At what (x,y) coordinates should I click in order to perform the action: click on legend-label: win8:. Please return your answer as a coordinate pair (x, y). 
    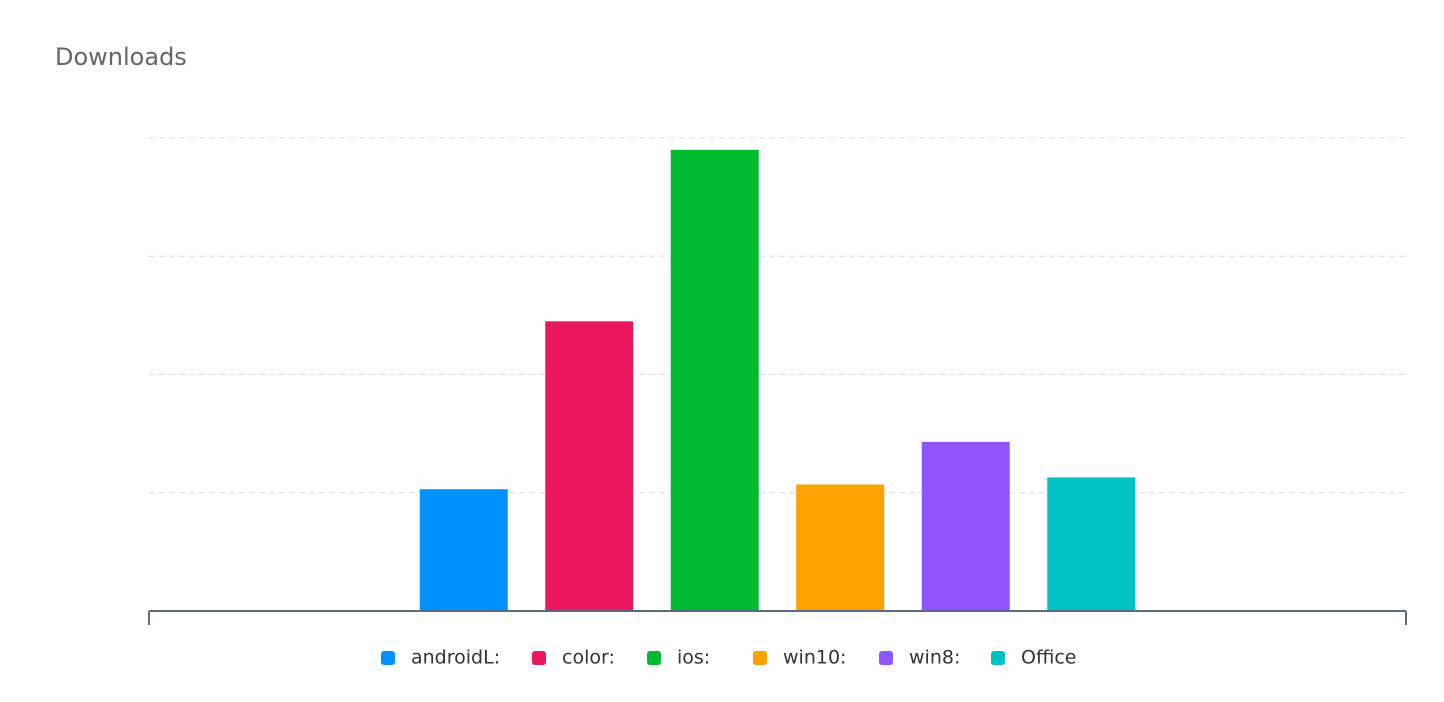
    Looking at the image, I should click on (934, 658).